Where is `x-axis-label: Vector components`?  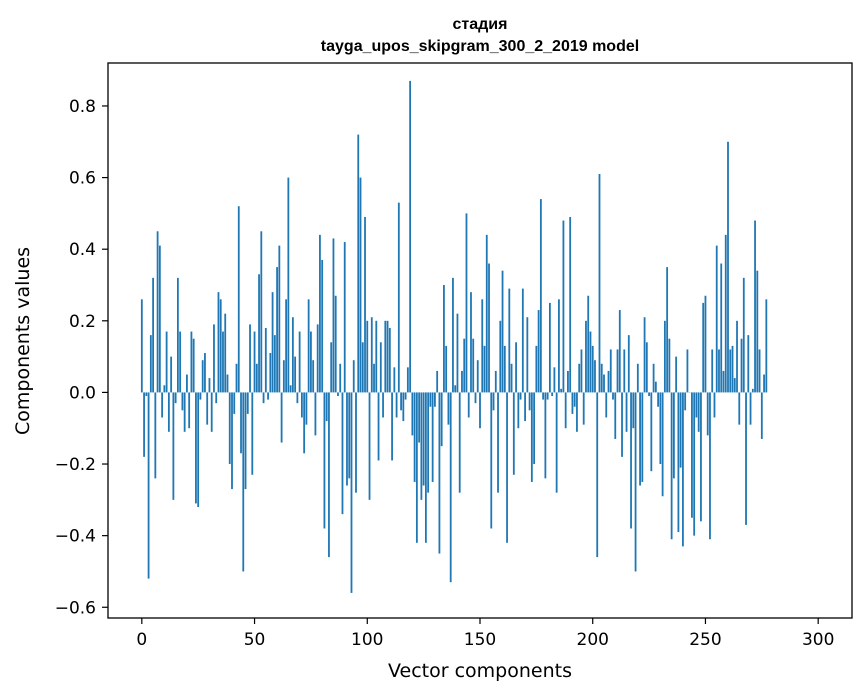 x-axis-label: Vector components is located at coordinates (480, 671).